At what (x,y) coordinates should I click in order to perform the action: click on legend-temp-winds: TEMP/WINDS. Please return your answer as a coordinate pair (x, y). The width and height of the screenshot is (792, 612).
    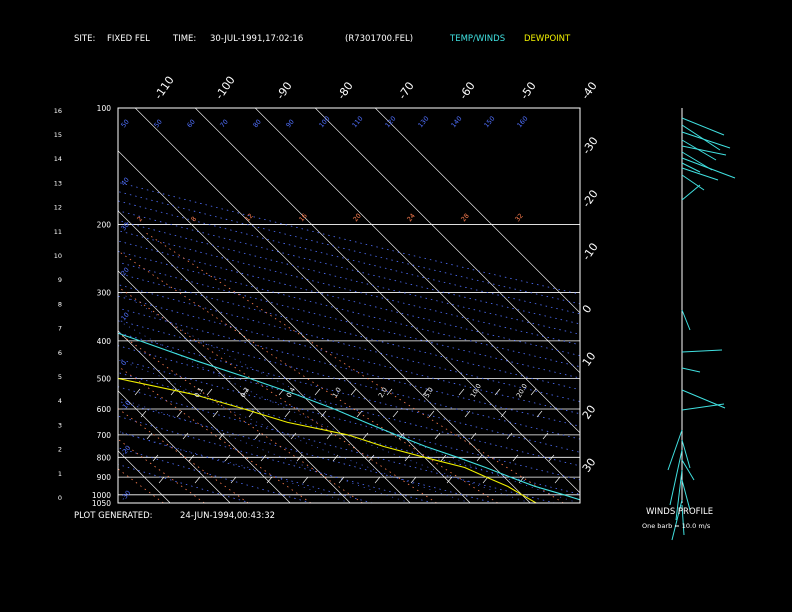
    Looking at the image, I should click on (477, 39).